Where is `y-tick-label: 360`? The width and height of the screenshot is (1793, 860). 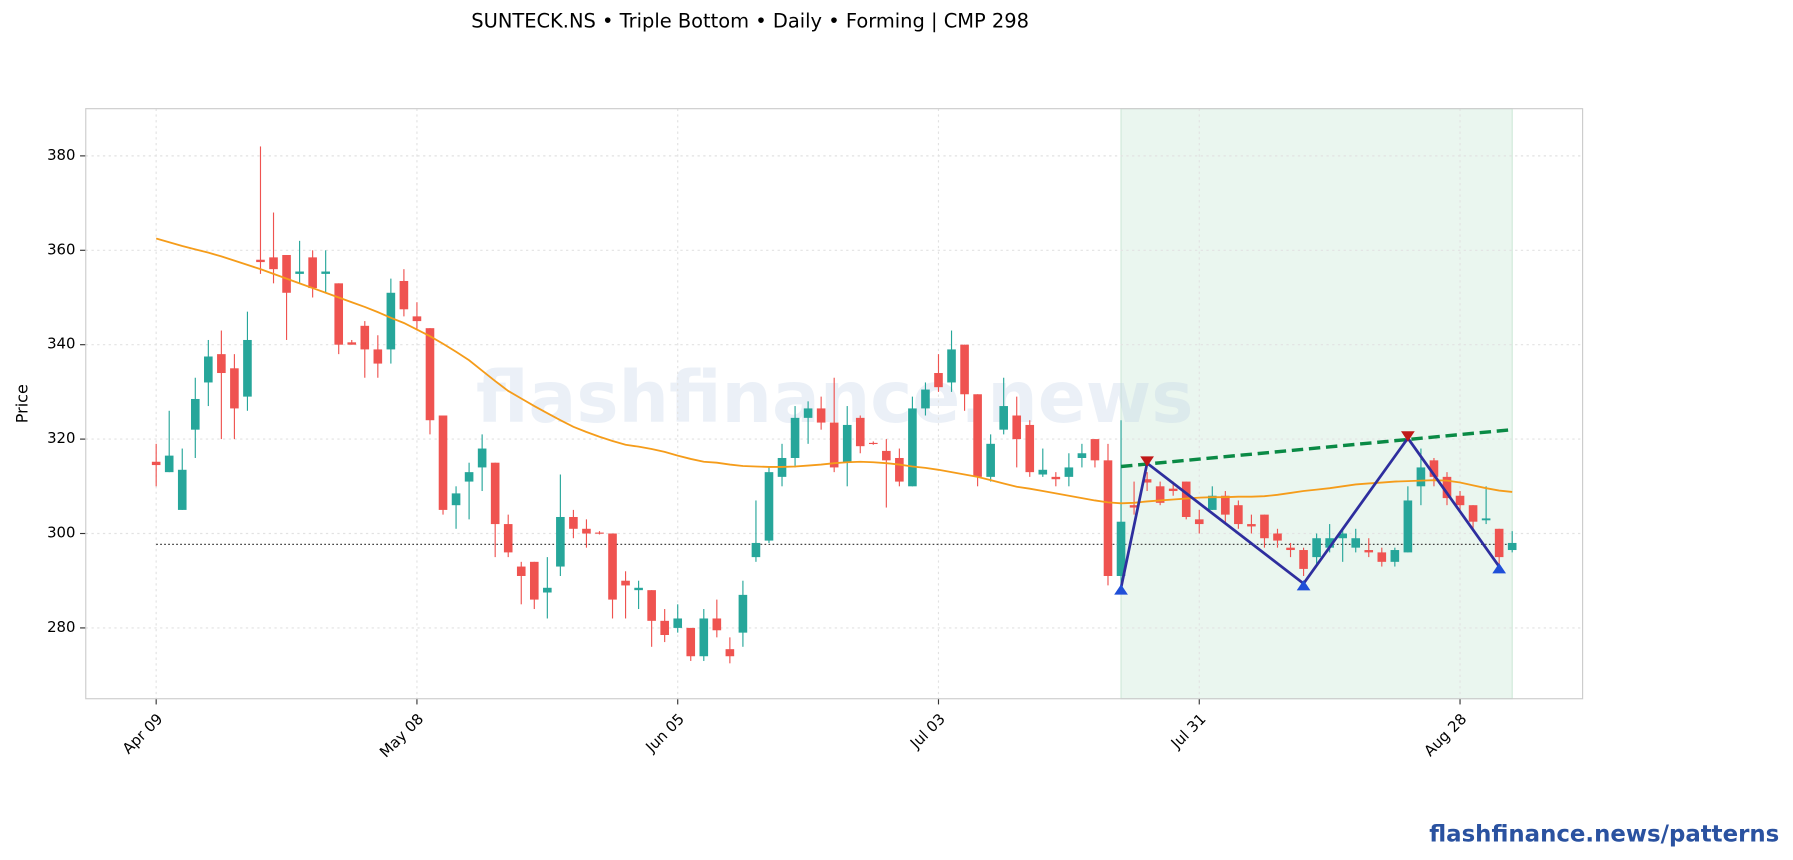 y-tick-label: 360 is located at coordinates (61, 249).